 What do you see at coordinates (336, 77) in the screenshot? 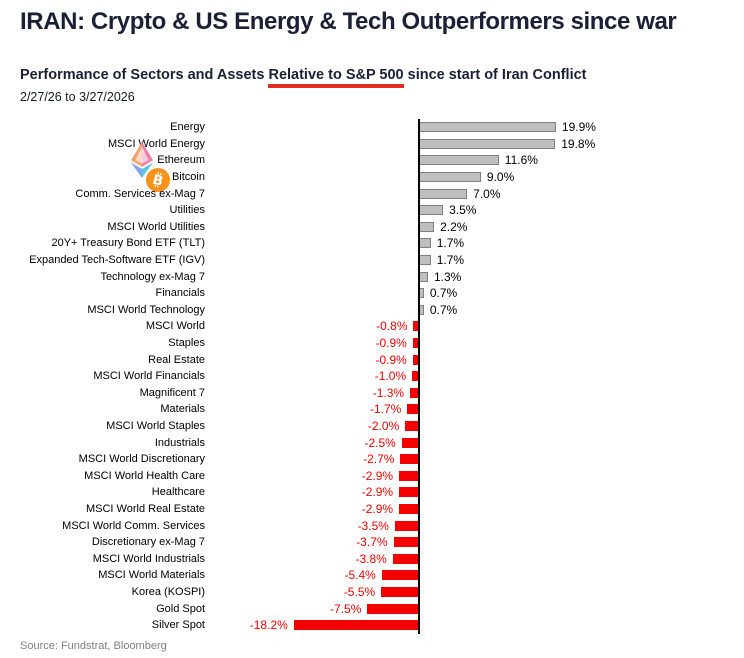
I see `subtitle-underlined-phrase: Relative to S&P 500` at bounding box center [336, 77].